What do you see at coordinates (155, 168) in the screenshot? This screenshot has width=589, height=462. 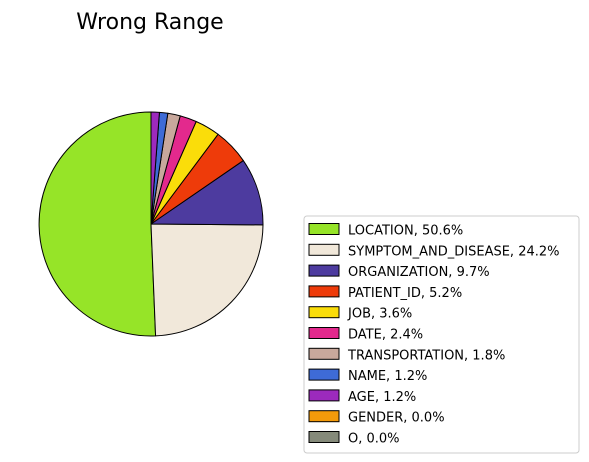 I see `pie-slice-age` at bounding box center [155, 168].